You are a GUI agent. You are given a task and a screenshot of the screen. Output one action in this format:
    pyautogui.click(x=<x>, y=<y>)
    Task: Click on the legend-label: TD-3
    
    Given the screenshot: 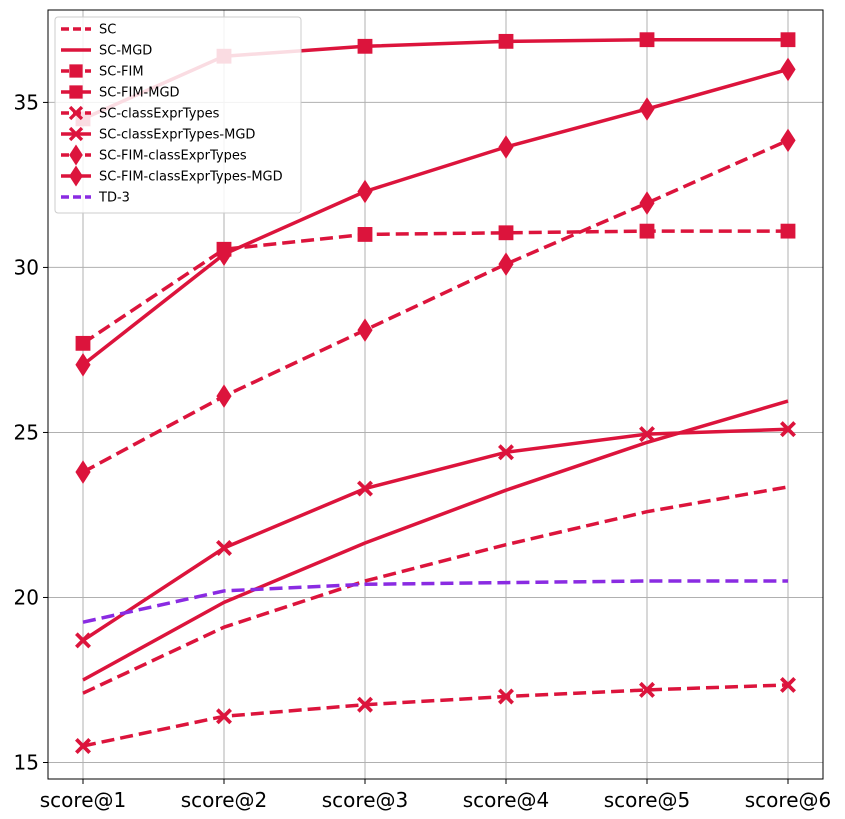 What is the action you would take?
    pyautogui.click(x=114, y=198)
    